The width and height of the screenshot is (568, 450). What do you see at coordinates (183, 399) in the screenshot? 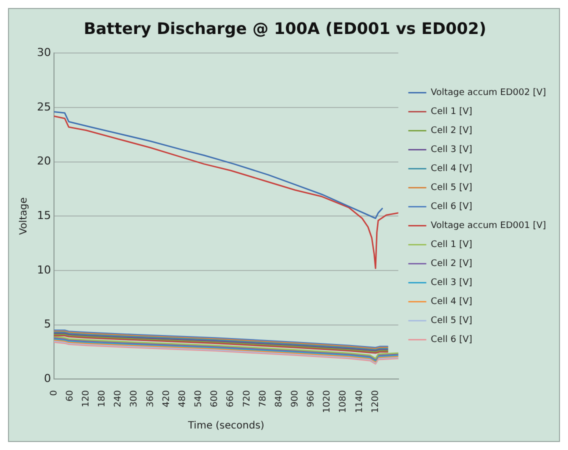
I see `x-tick-label: 480` at bounding box center [183, 399].